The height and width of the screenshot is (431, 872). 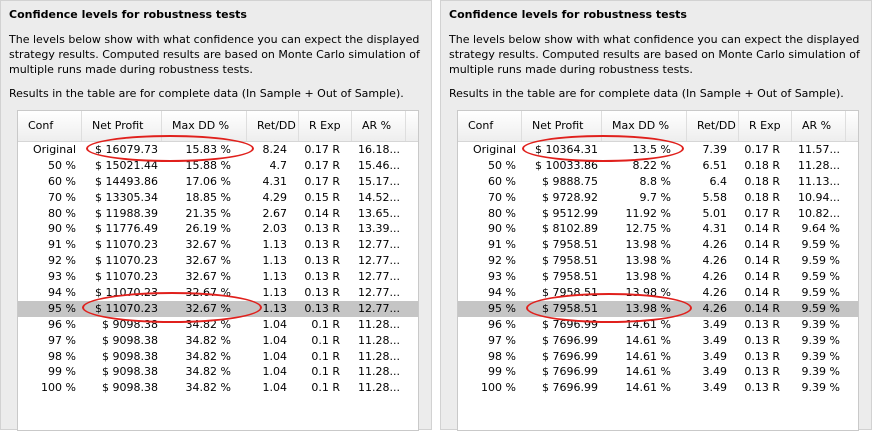 What do you see at coordinates (275, 213) in the screenshot?
I see `ret-dd-cell: 2.67` at bounding box center [275, 213].